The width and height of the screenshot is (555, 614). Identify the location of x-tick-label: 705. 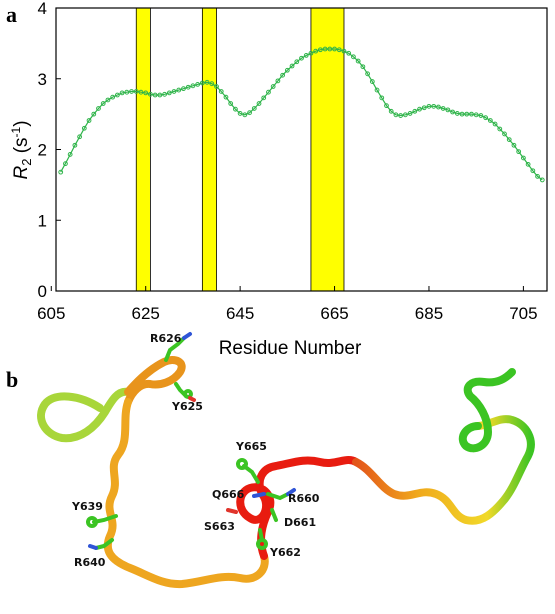
(523, 313).